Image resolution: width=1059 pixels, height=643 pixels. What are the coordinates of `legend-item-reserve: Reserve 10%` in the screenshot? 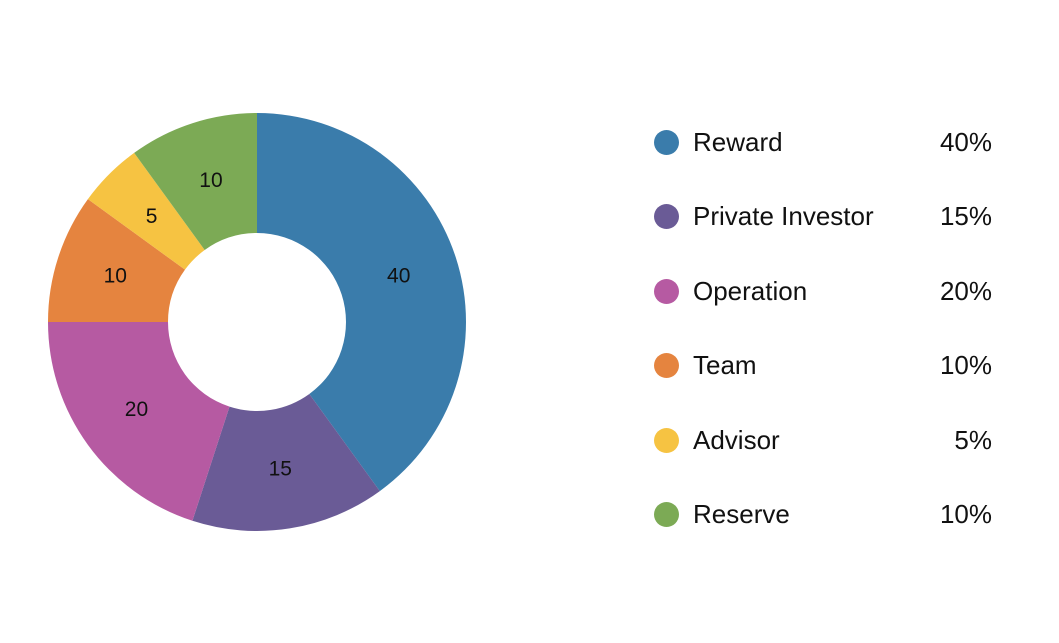 It's located at (824, 515).